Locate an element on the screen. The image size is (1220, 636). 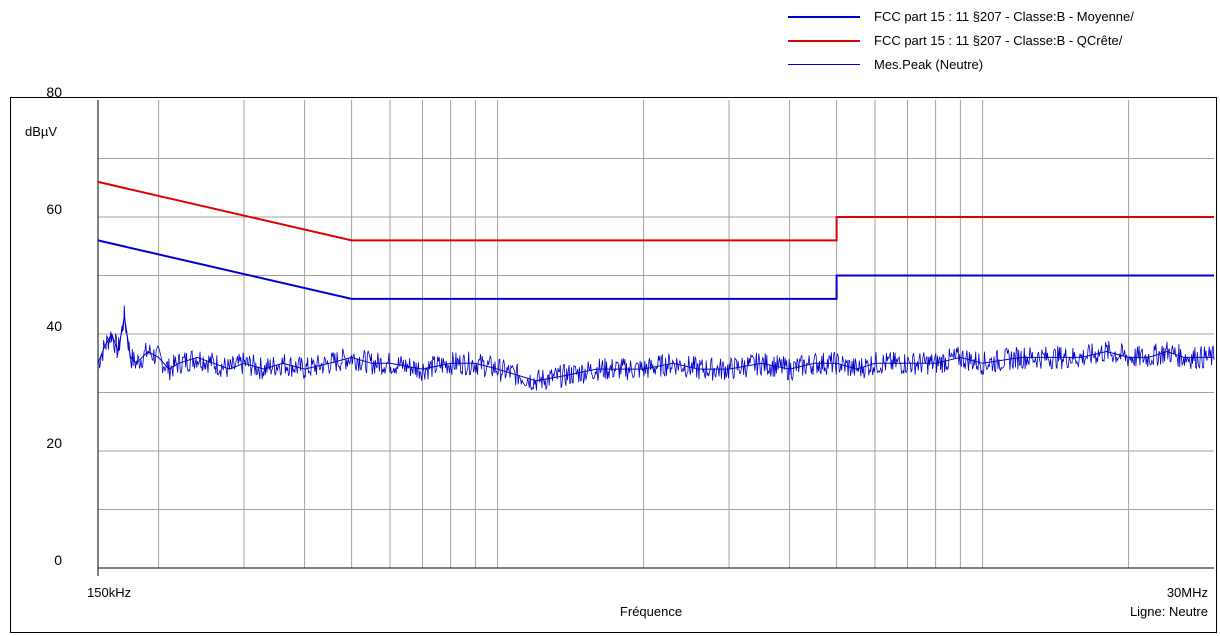
x-axis-title: Fréquence is located at coordinates (651, 611).